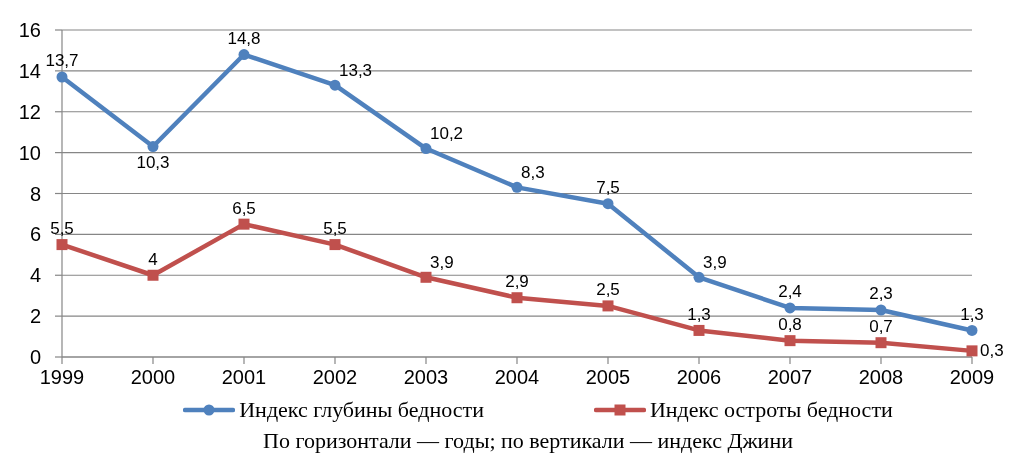  What do you see at coordinates (790, 325) in the screenshot?
I see `data-label: 0,8` at bounding box center [790, 325].